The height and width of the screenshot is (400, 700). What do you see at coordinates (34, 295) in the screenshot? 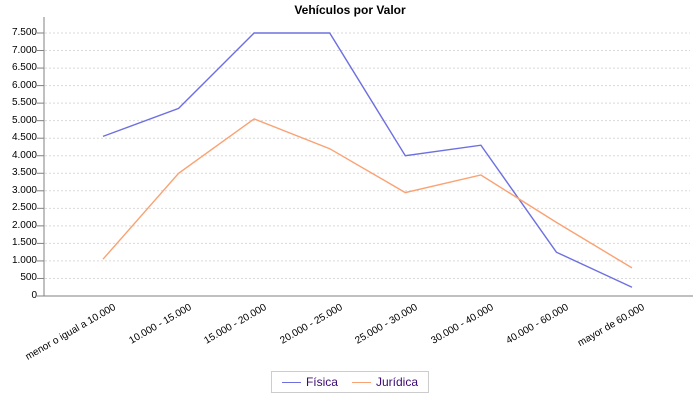
I see `y-tick-label: 0` at bounding box center [34, 295].